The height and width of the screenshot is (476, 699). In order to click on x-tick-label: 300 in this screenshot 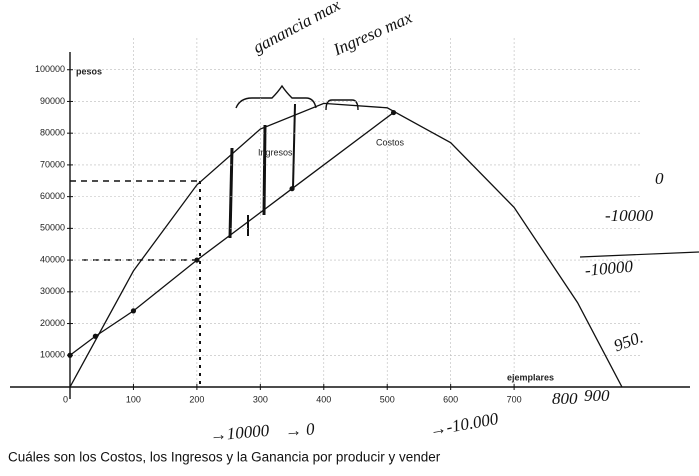, I will do `click(260, 399)`.